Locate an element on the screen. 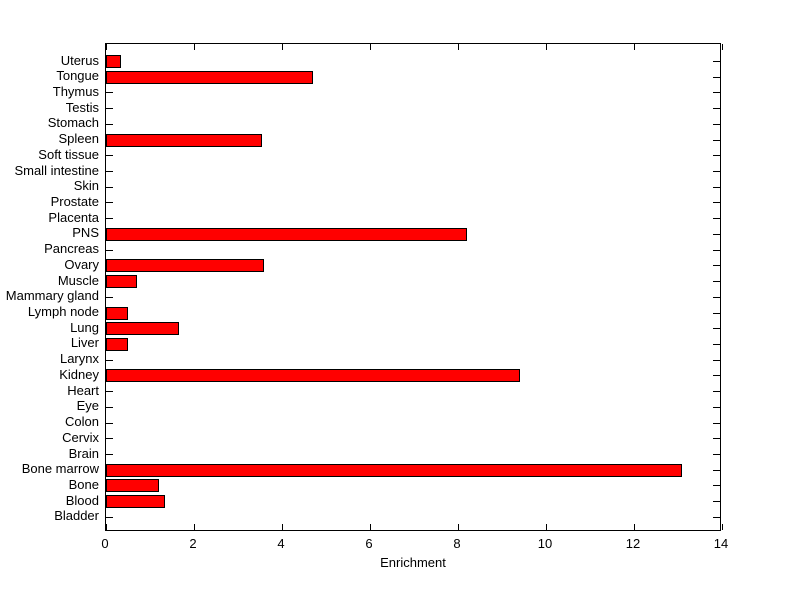 This screenshot has width=800, height=599. bar-bone is located at coordinates (132, 486).